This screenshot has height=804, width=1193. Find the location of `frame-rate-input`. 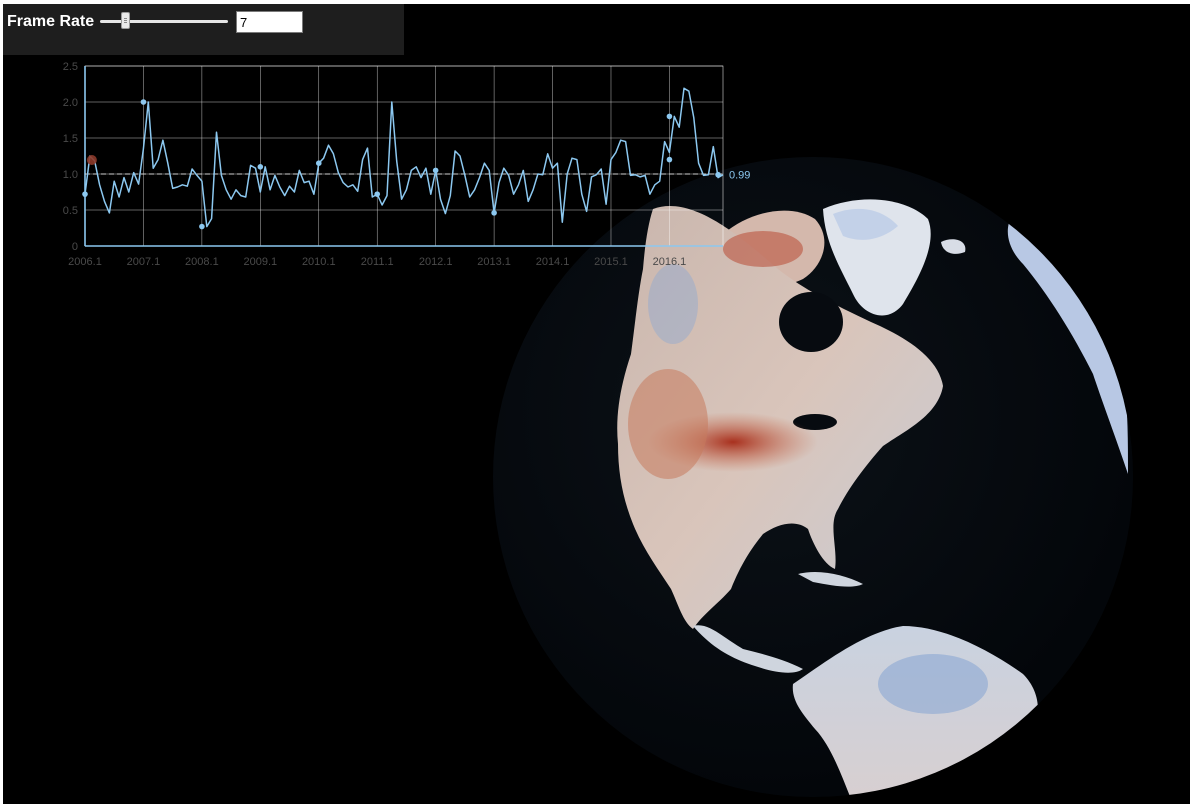

frame-rate-input is located at coordinates (269, 22).